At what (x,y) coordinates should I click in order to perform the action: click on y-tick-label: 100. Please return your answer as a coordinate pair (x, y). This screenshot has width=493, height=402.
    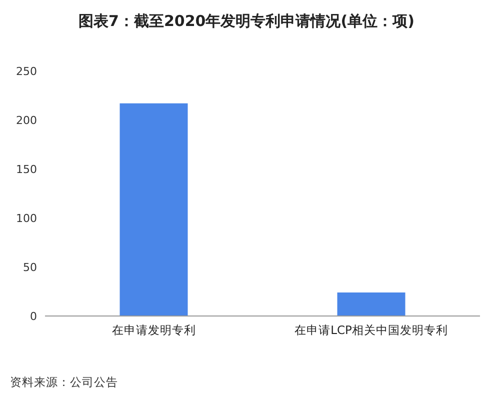
    Looking at the image, I should click on (26, 218).